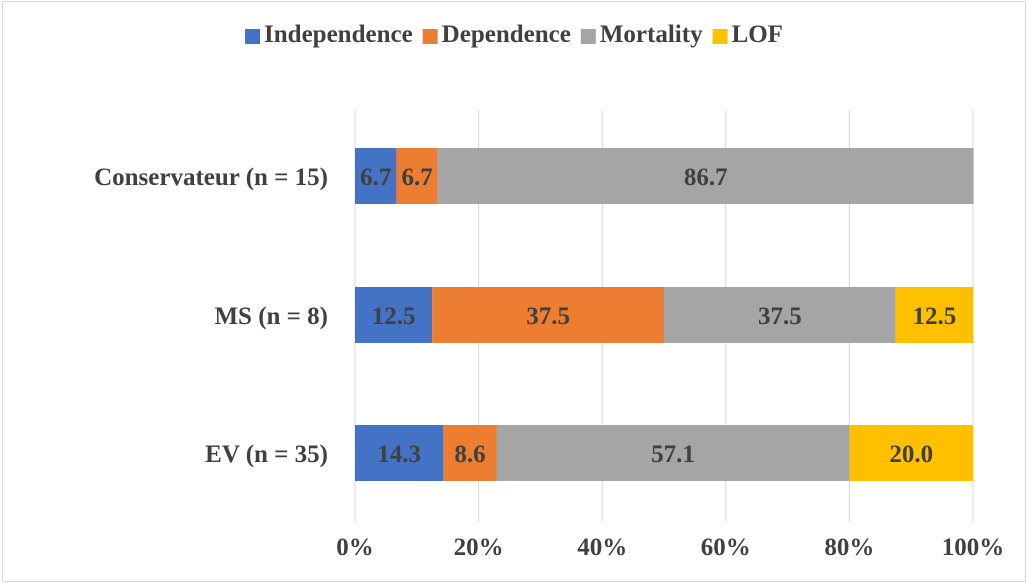  Describe the element at coordinates (849, 547) in the screenshot. I see `x-tick-label: 80%` at that location.